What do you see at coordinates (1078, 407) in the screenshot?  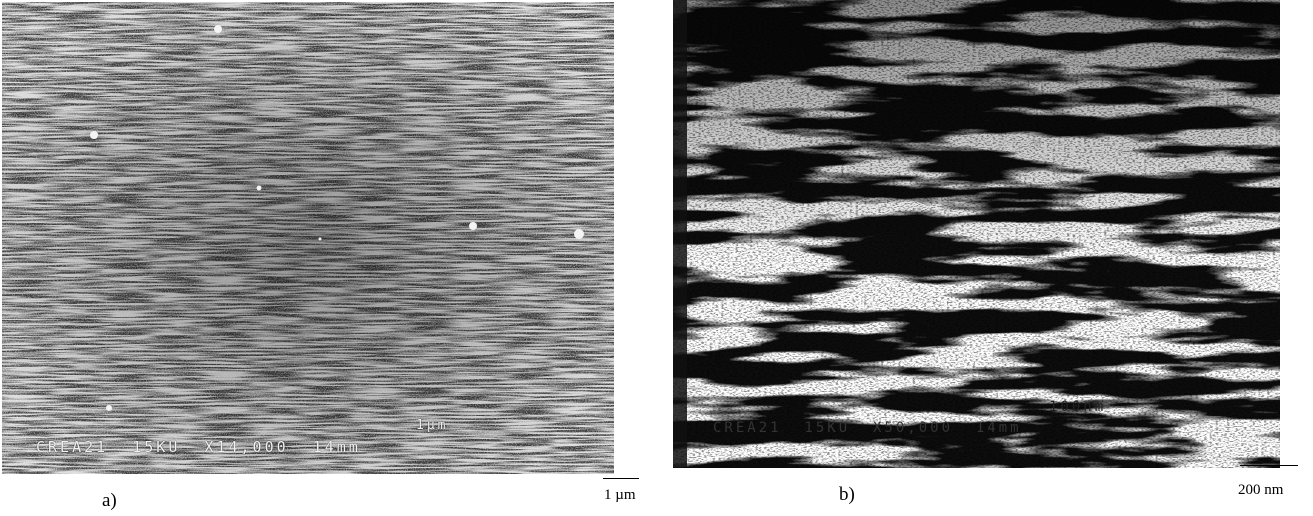 I see `micrograph-b-imprint-scale: 100nm` at bounding box center [1078, 407].